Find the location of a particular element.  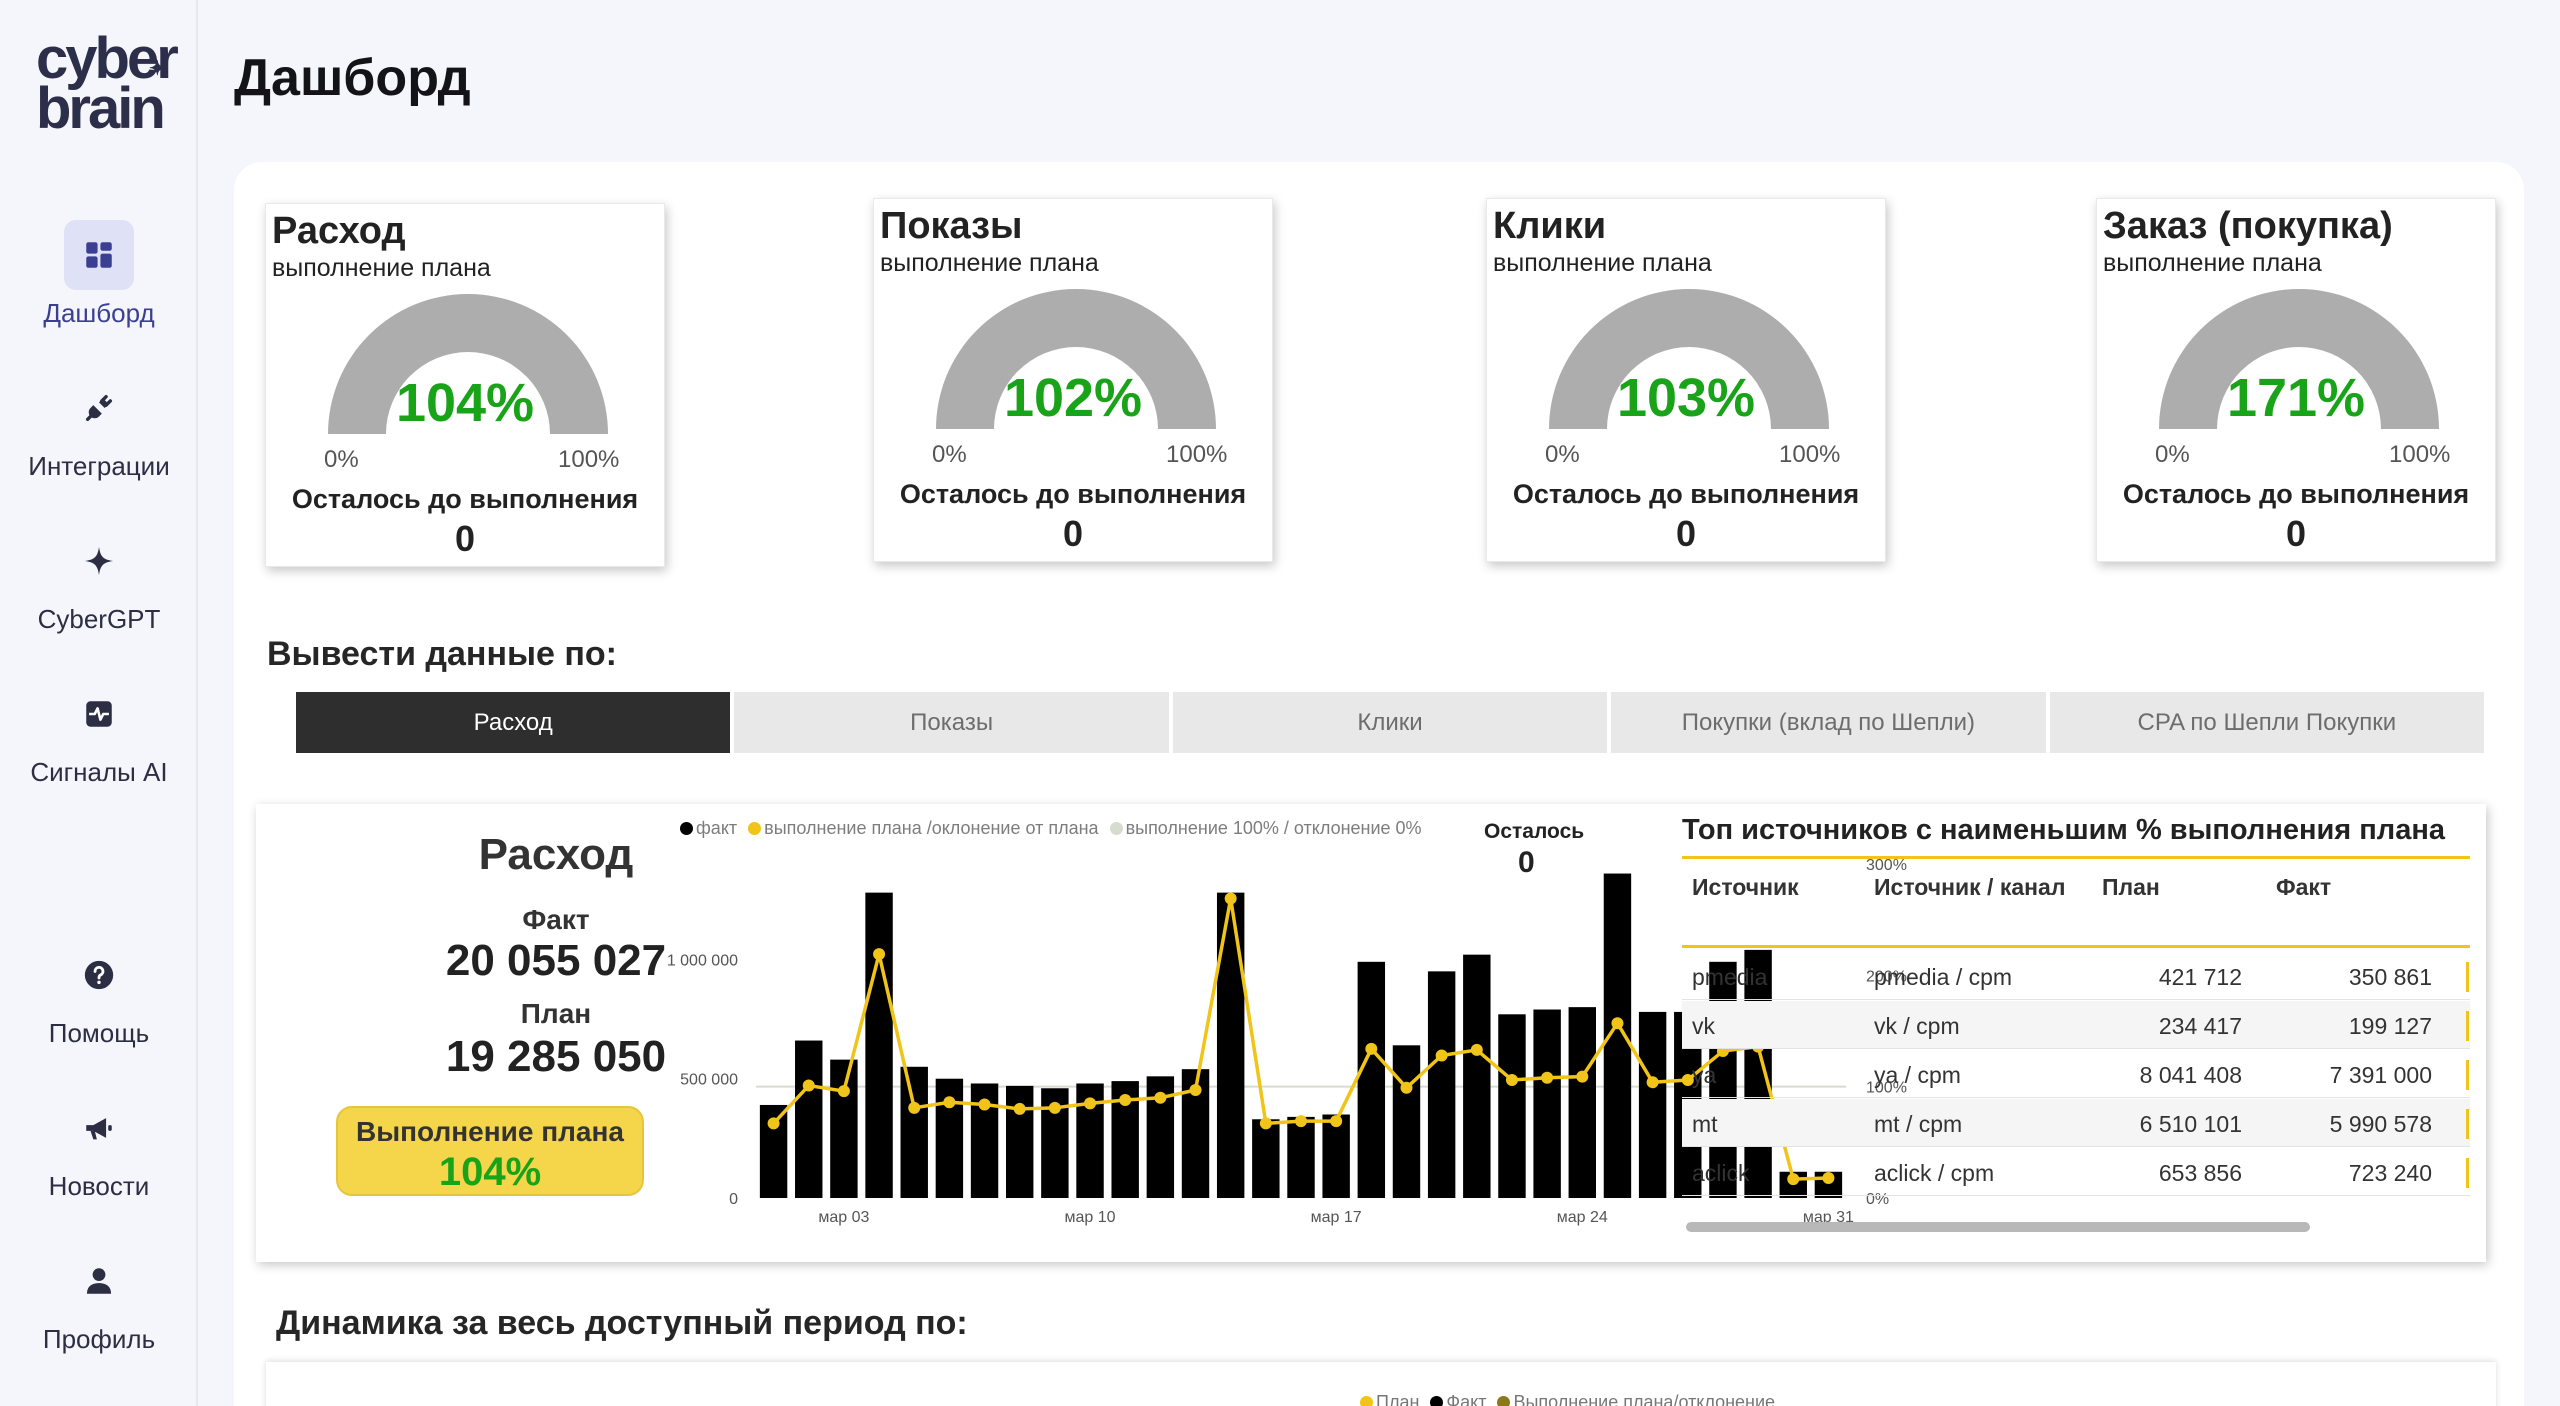

logo: cyber brain ✦ is located at coordinates (107, 82).